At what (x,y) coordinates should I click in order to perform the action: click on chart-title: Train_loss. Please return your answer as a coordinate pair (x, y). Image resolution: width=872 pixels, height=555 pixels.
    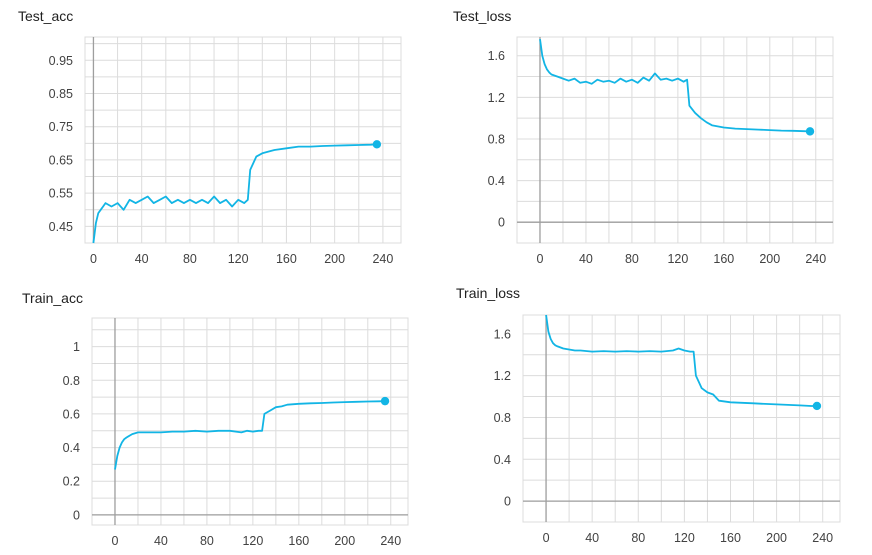
    Looking at the image, I should click on (488, 293).